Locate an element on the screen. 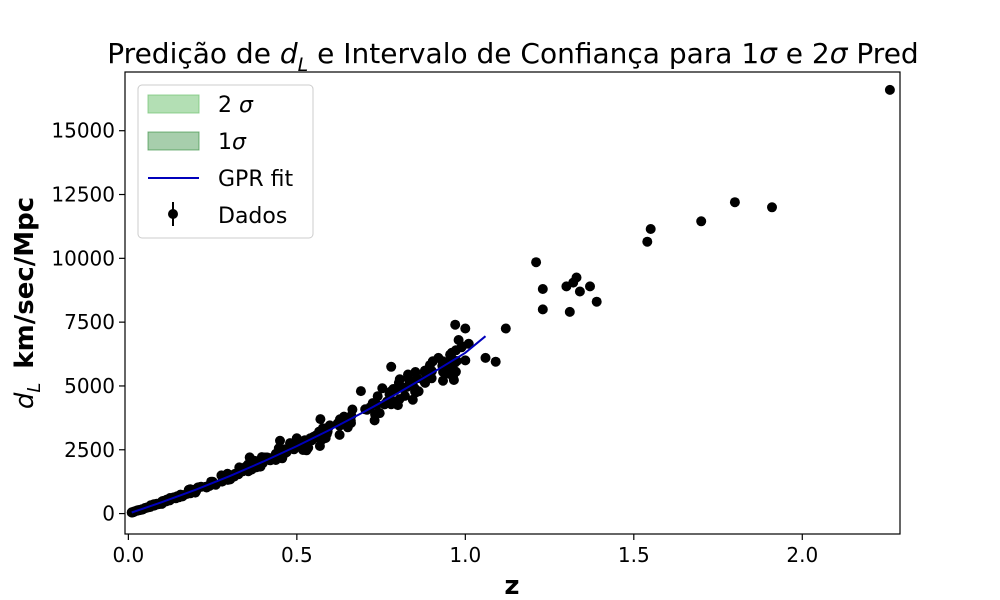  y-axis-label: dLkm/sec/Mpc is located at coordinates (27, 303).